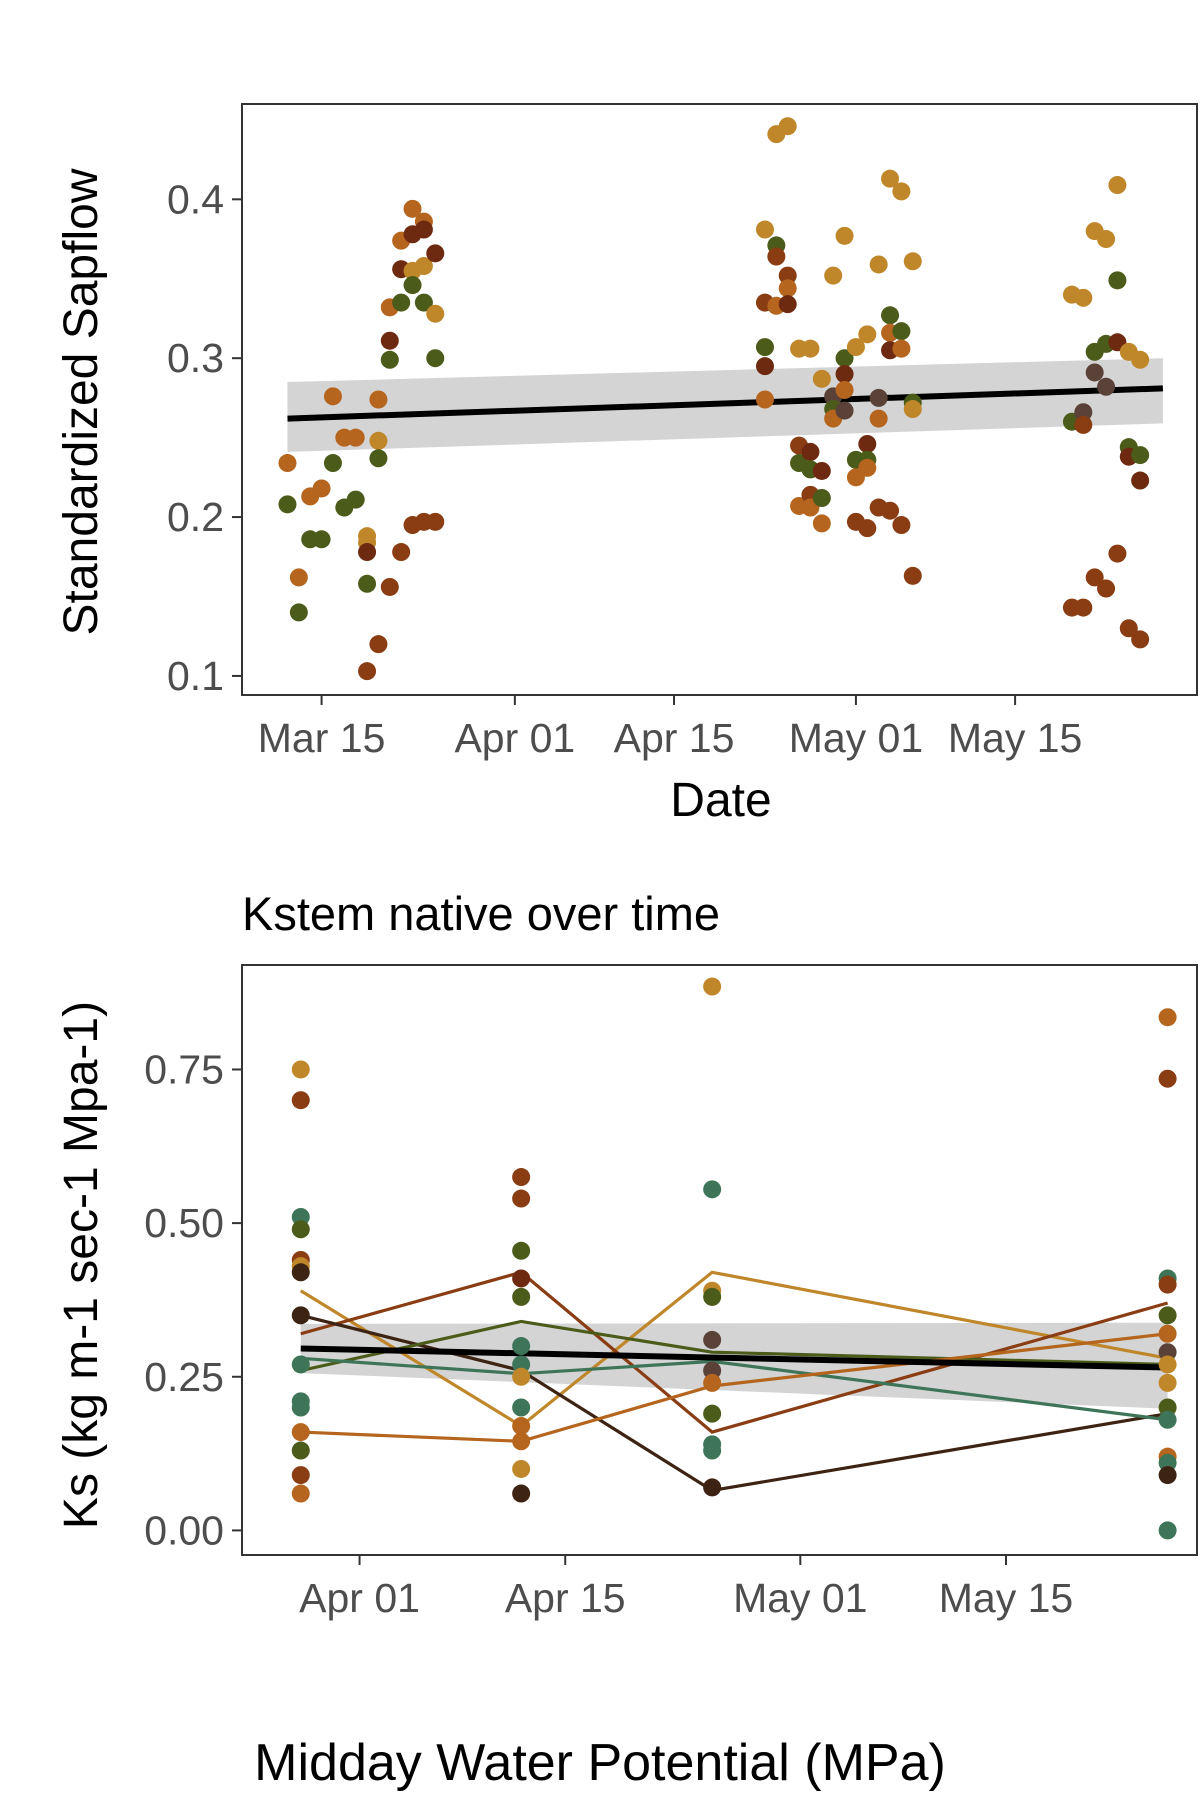 This screenshot has width=1200, height=1800. Describe the element at coordinates (184, 1223) in the screenshot. I see `kstem-y-tick-label: 0.50` at that location.